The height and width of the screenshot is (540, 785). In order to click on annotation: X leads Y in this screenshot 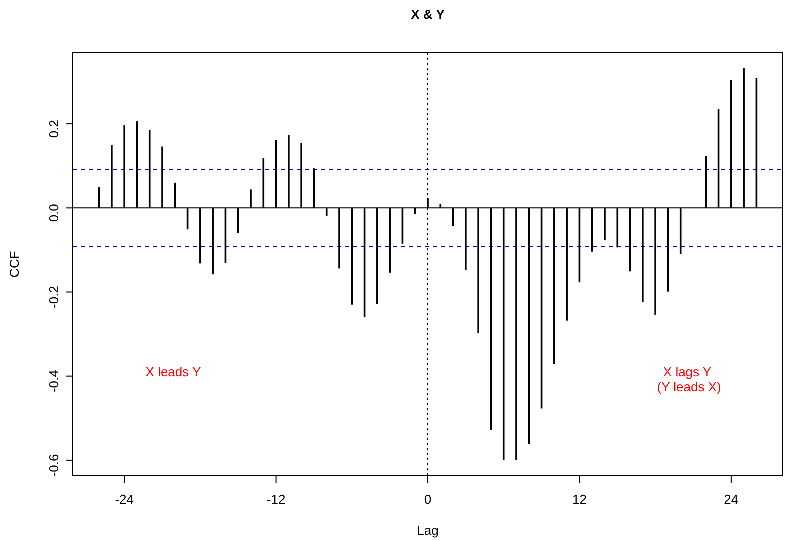, I will do `click(174, 372)`.